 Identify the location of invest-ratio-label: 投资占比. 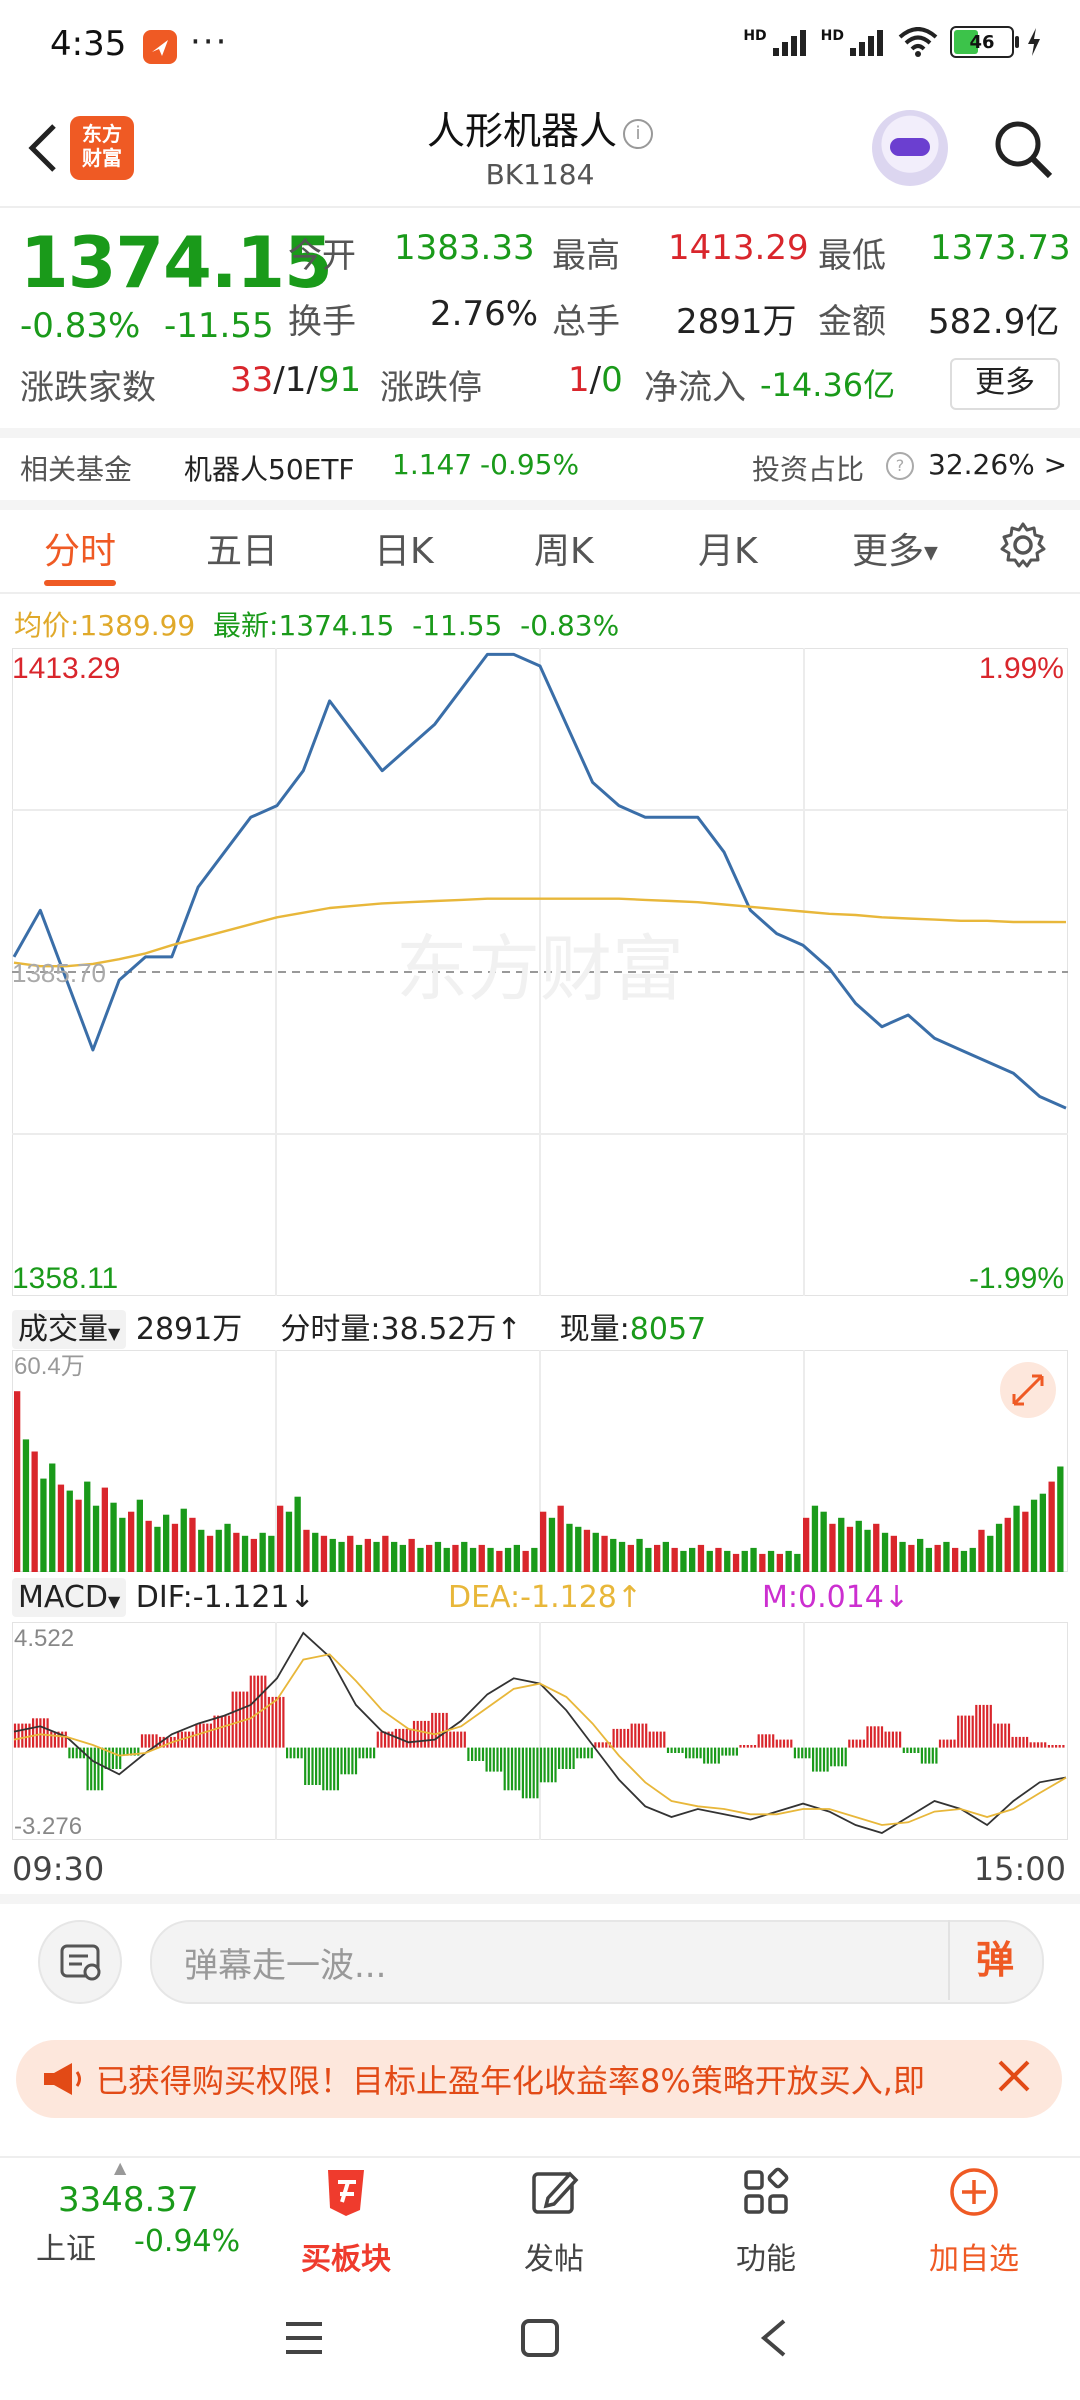
(808, 469).